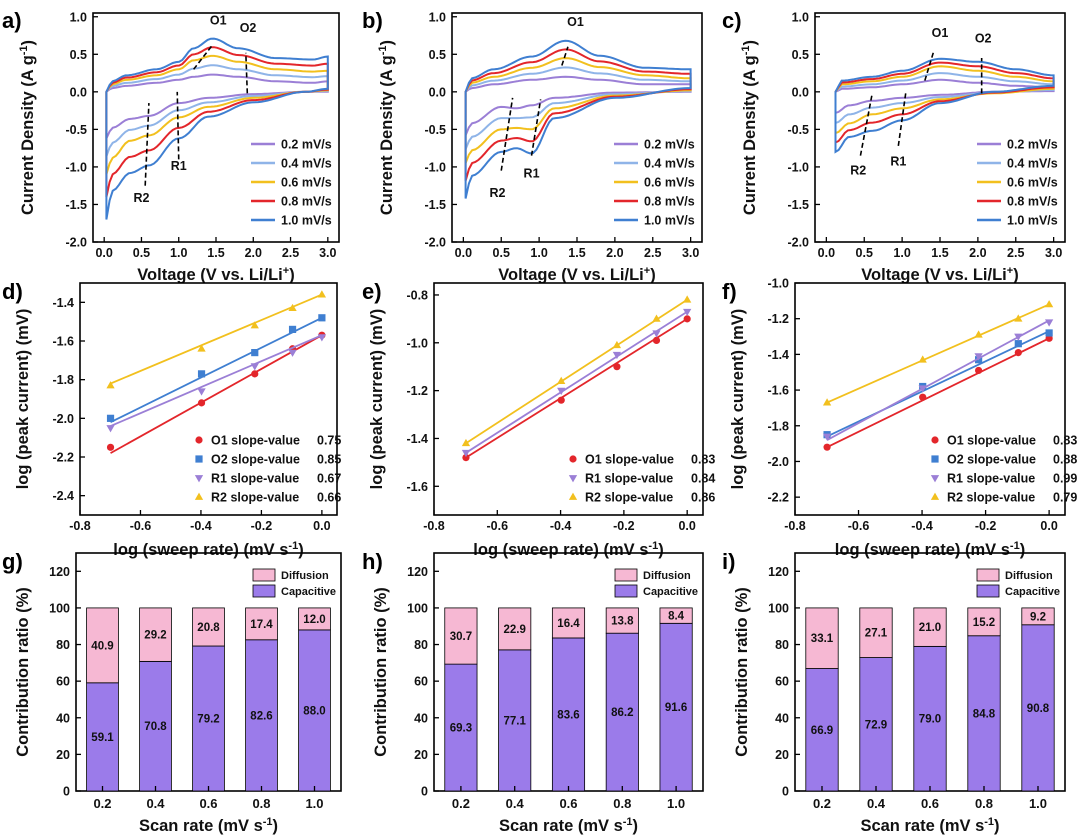 The width and height of the screenshot is (1080, 838). What do you see at coordinates (372, 291) in the screenshot?
I see `panel-label: e)` at bounding box center [372, 291].